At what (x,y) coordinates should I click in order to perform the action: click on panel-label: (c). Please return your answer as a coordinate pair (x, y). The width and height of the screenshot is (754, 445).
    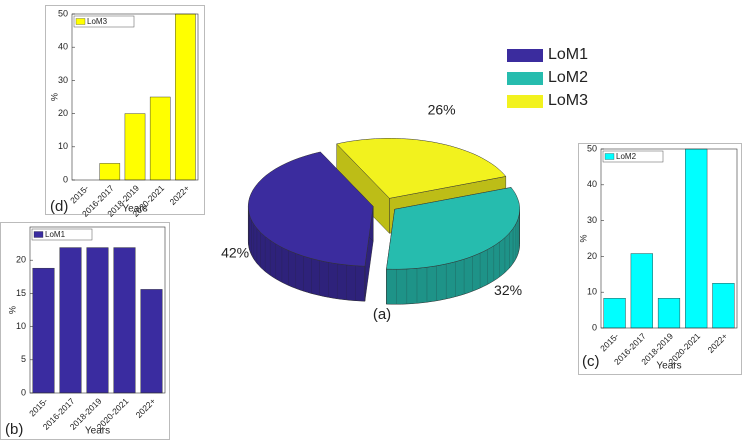
    Looking at the image, I should click on (591, 361).